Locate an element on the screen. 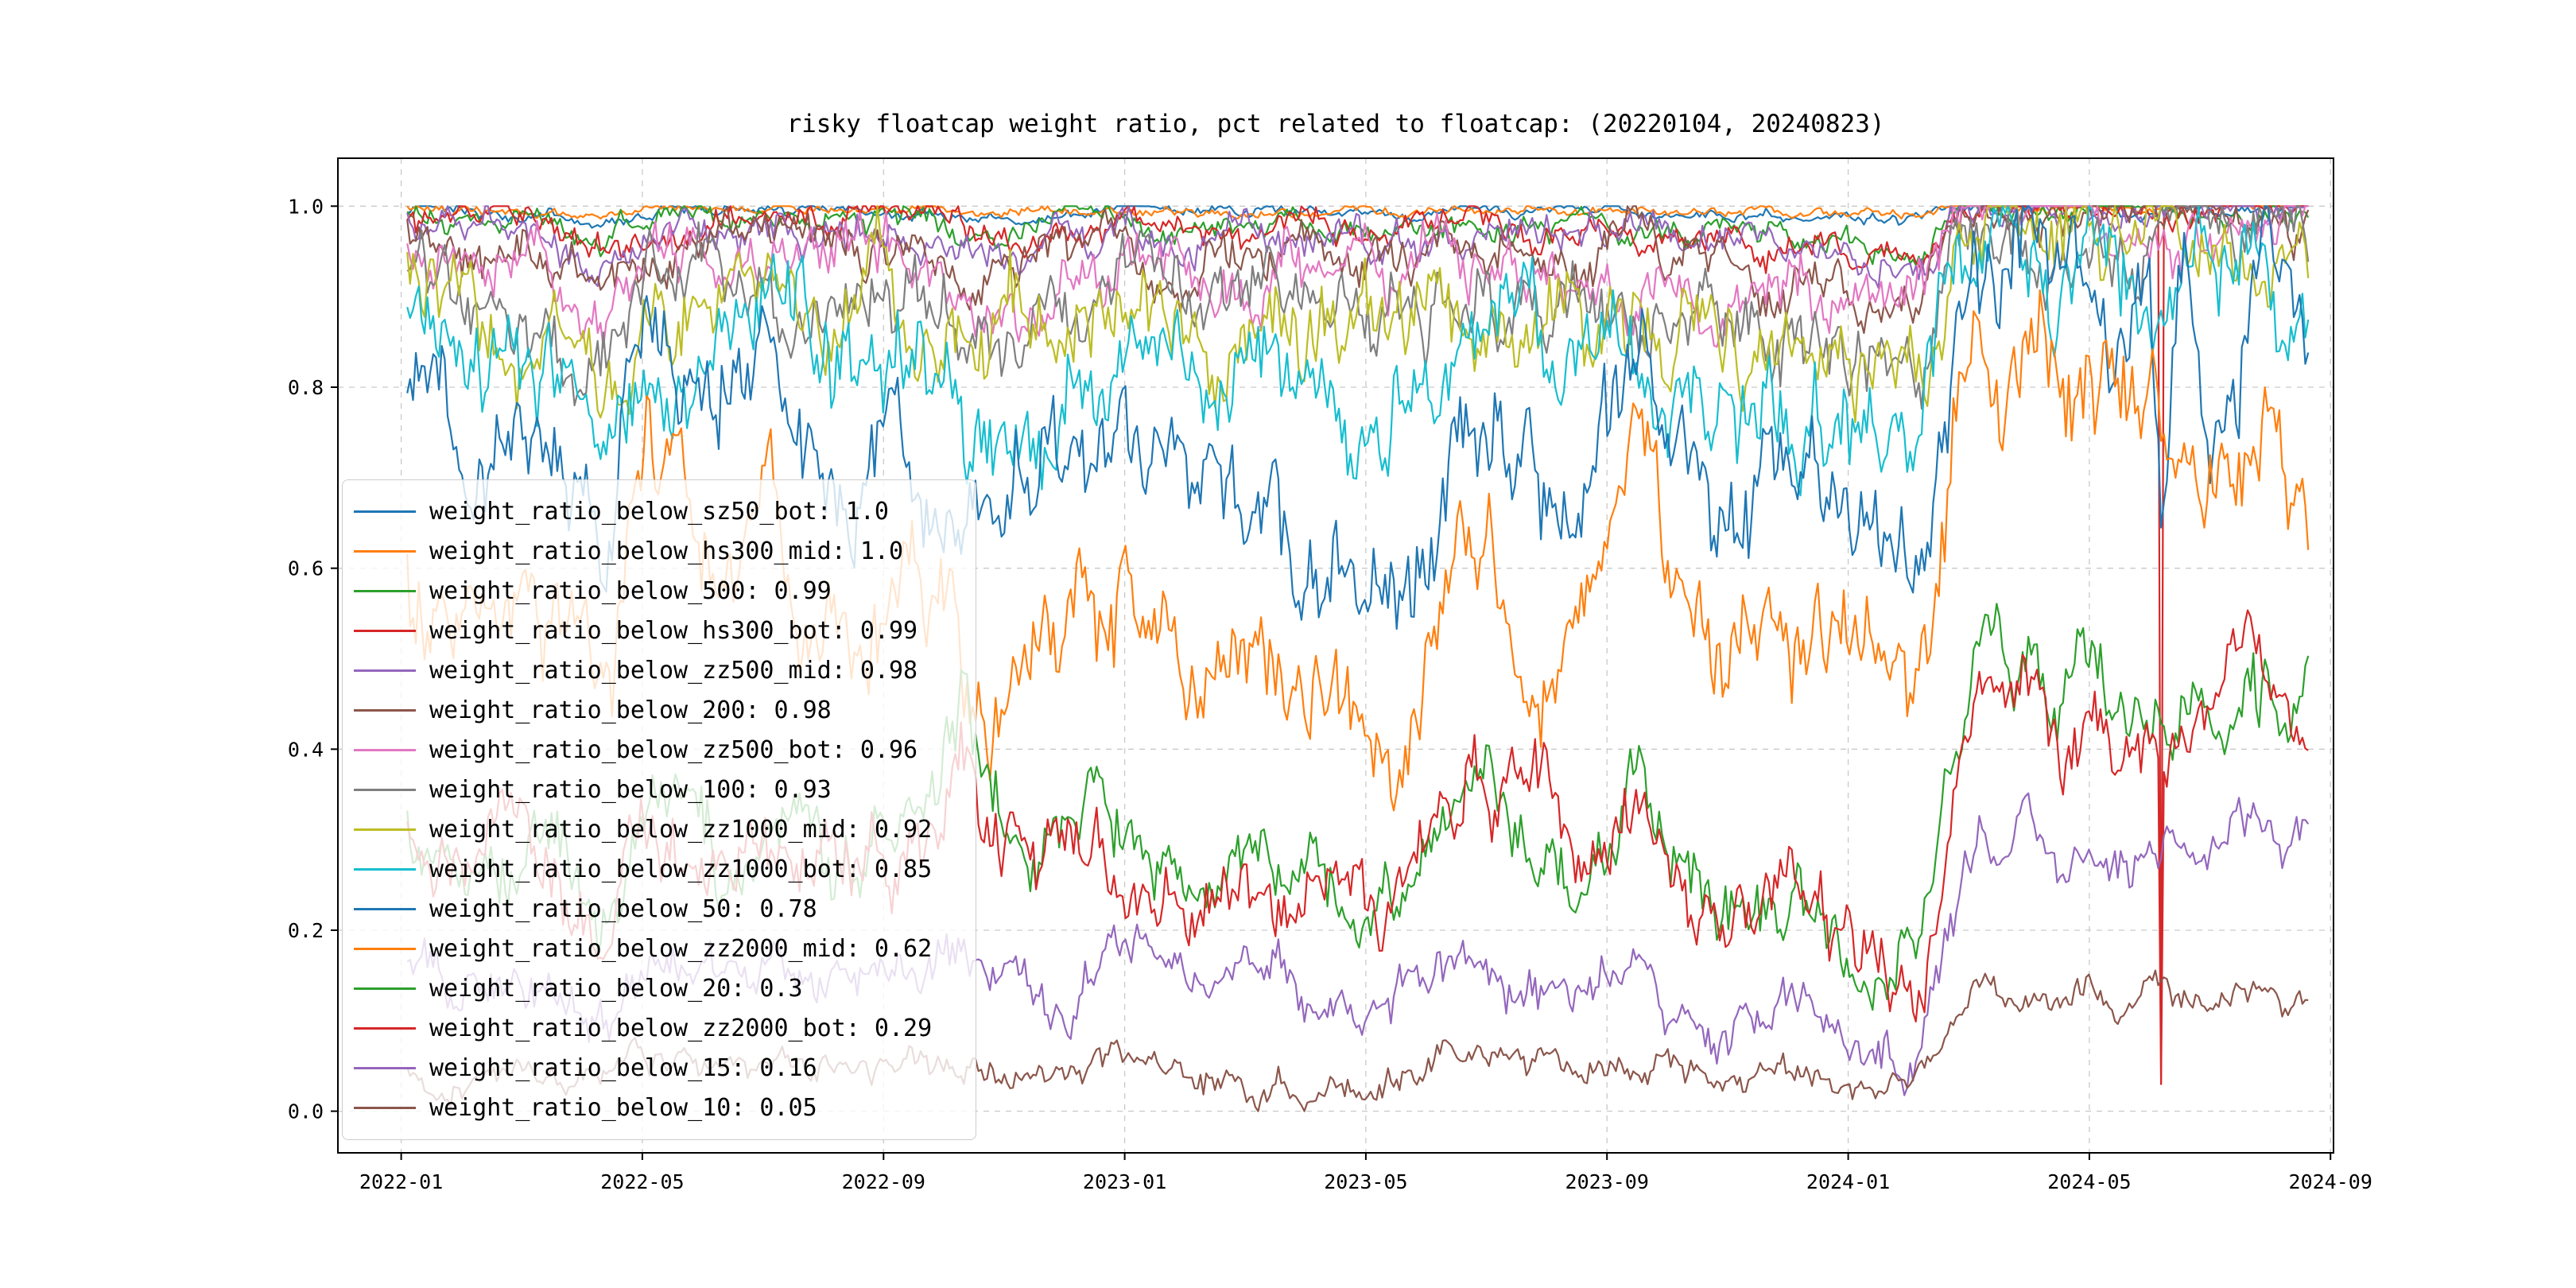 The width and height of the screenshot is (2576, 1288). legend-item: weight_ratio_below_15: 0.16 is located at coordinates (659, 1068).